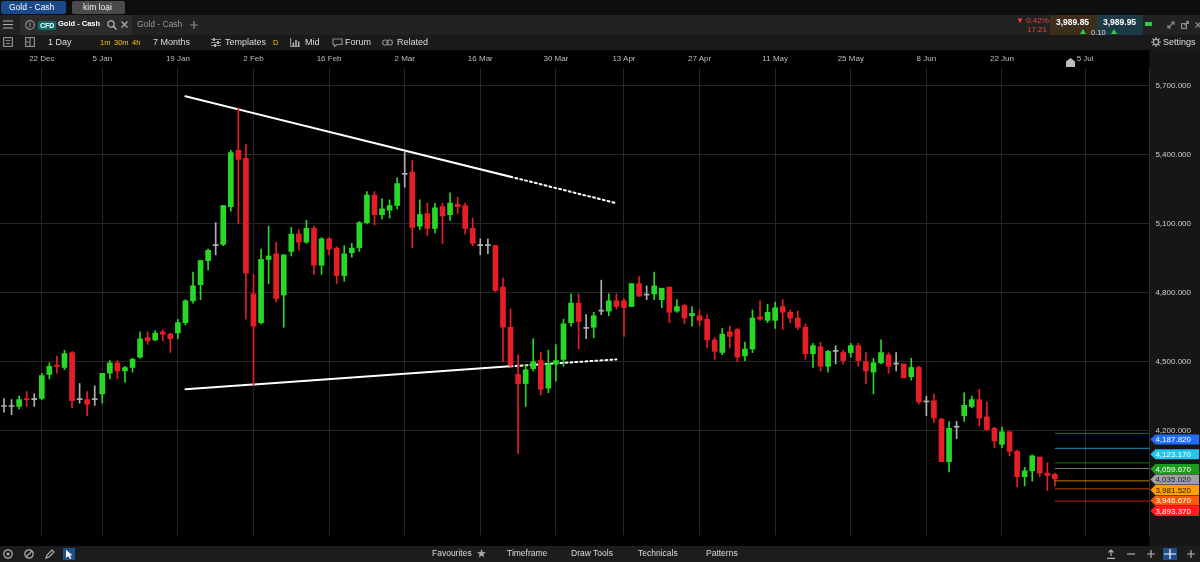  Describe the element at coordinates (1173, 490) in the screenshot. I see `ref-line-label: 3,981.520` at that location.